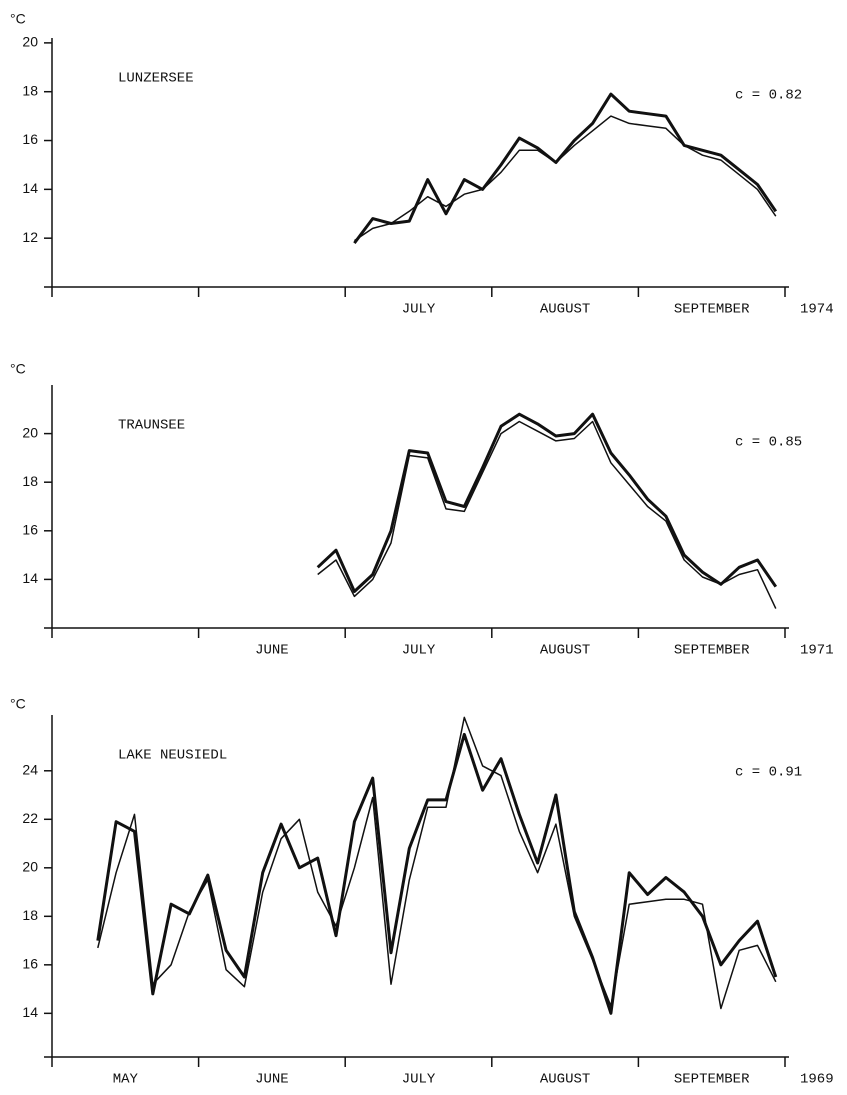 The image size is (847, 1095). Describe the element at coordinates (817, 1080) in the screenshot. I see `year-label: 1969` at that location.